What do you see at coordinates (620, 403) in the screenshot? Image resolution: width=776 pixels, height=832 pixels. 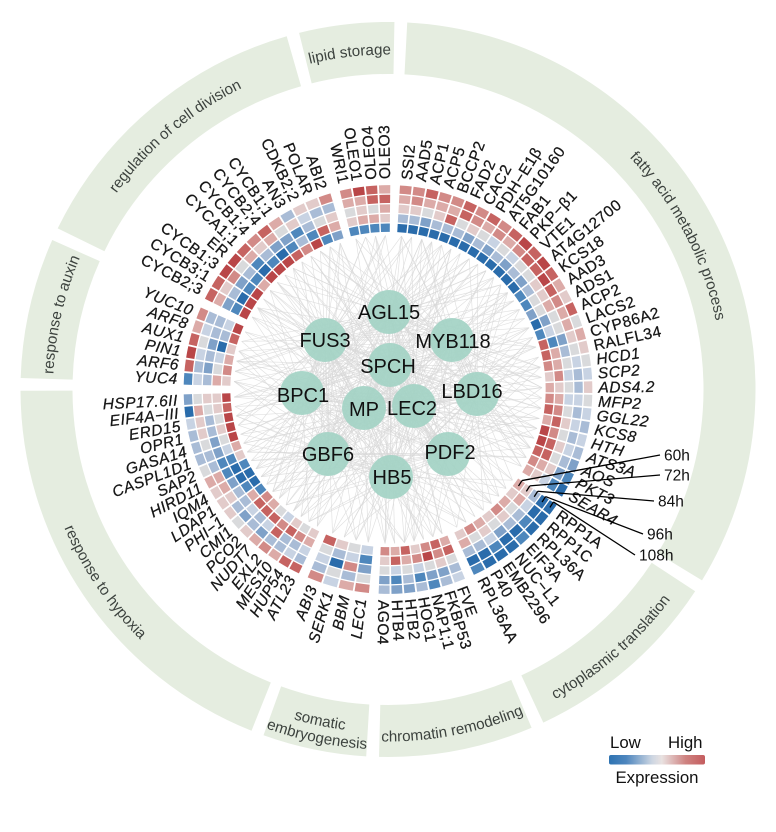 I see `svg-text: MFP2` at bounding box center [620, 403].